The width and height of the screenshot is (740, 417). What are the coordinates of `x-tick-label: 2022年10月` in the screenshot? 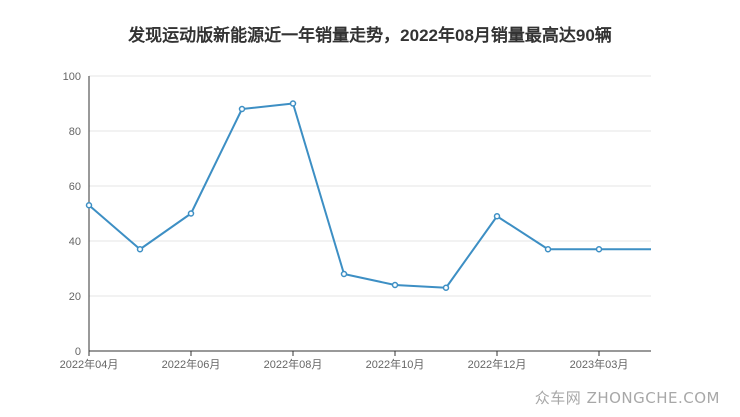 It's located at (395, 364).